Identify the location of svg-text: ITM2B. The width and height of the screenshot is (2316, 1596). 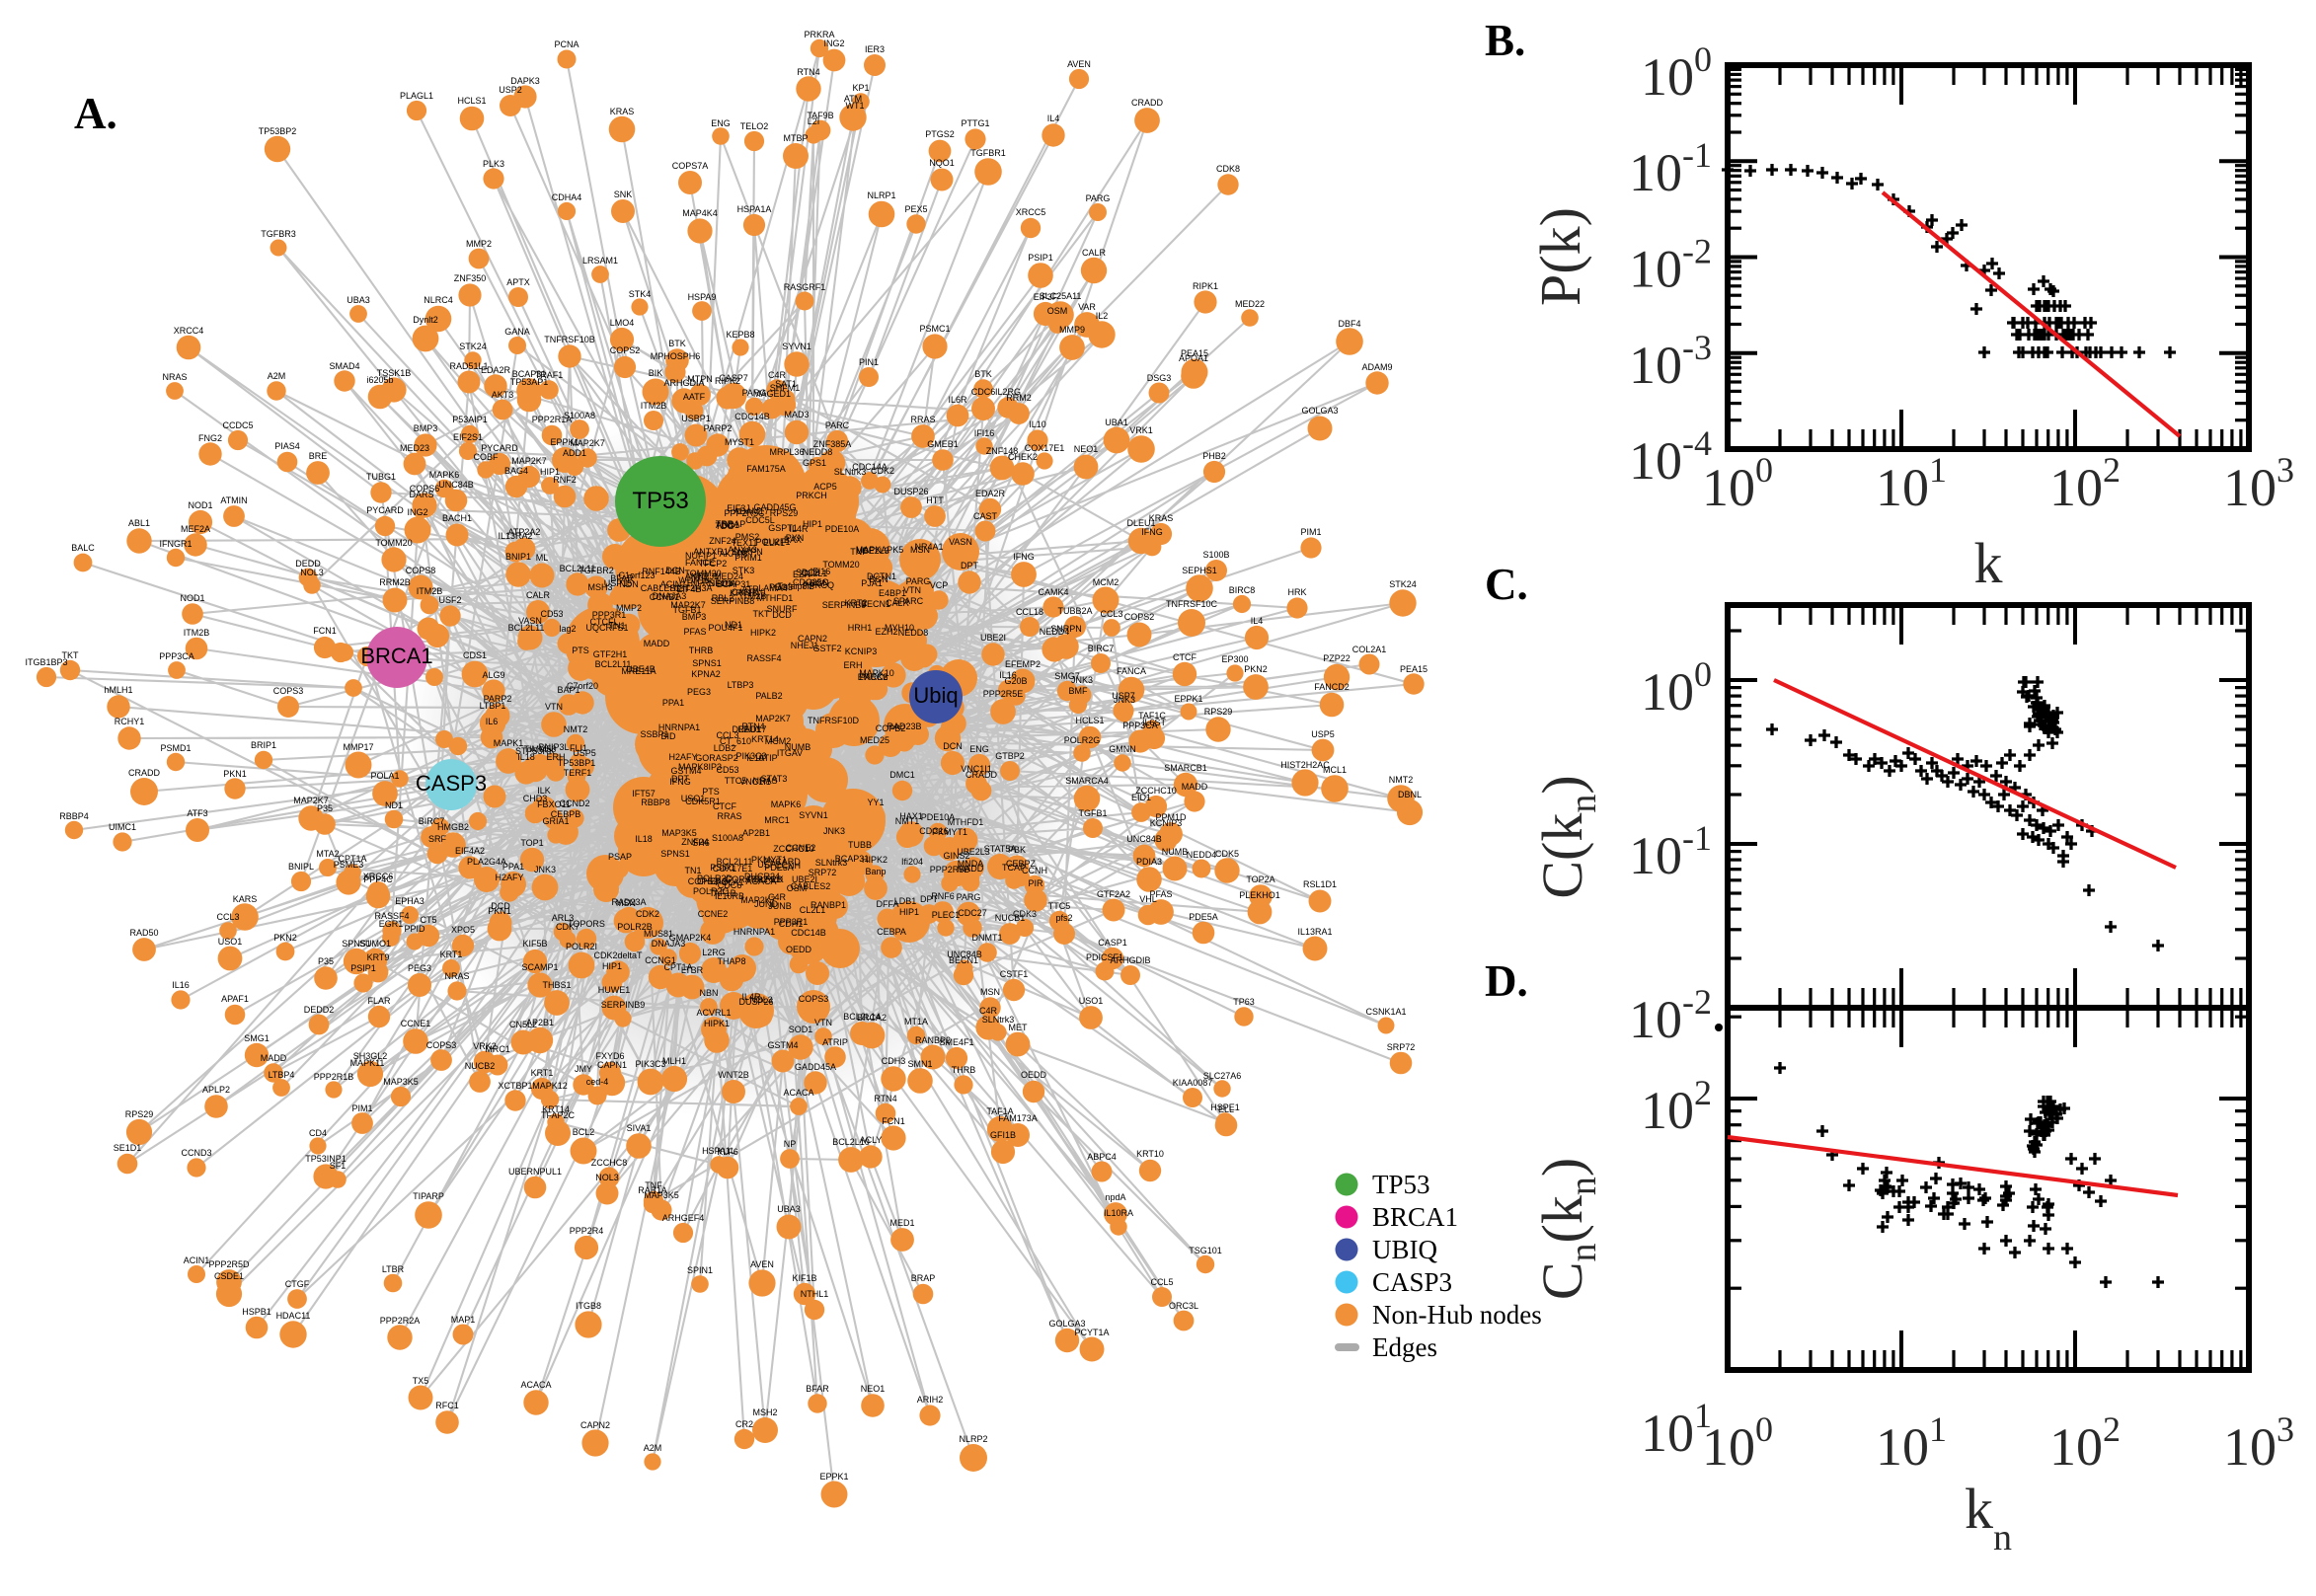
(753, 596).